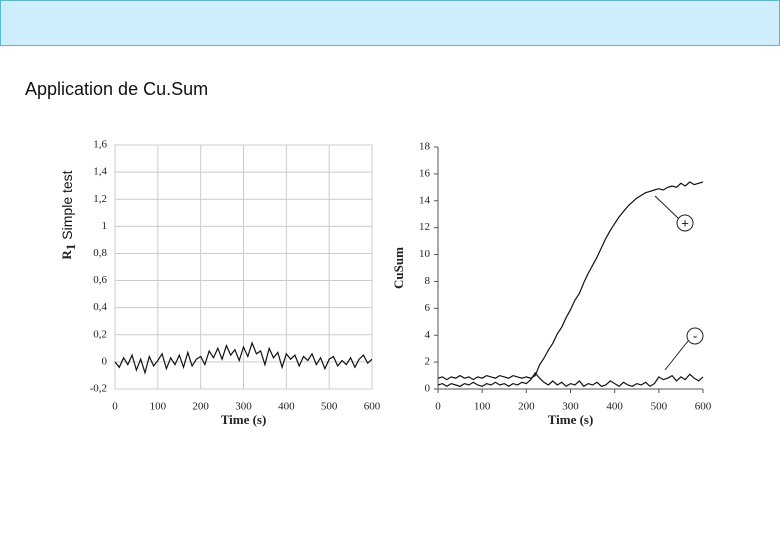 Image resolution: width=780 pixels, height=540 pixels. What do you see at coordinates (425, 200) in the screenshot?
I see `y-tick-label: 14` at bounding box center [425, 200].